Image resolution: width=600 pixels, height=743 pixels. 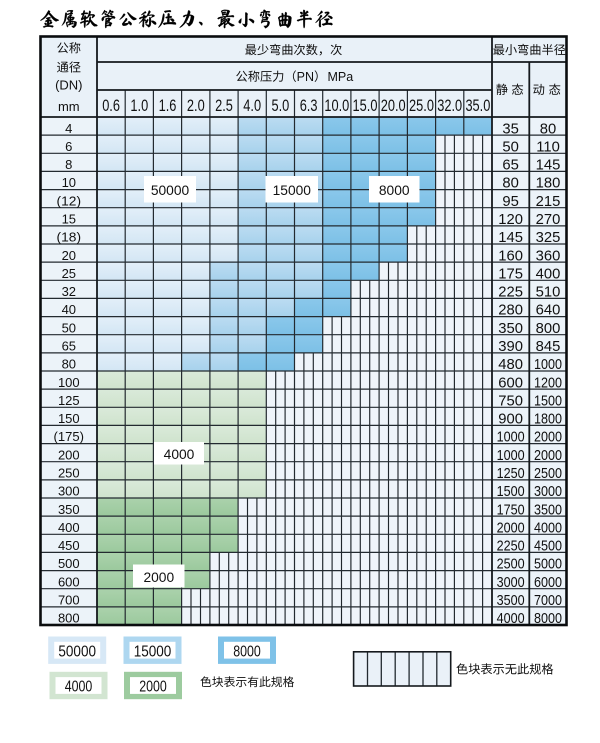 I want to click on svg-text: 32.0, so click(x=449, y=106).